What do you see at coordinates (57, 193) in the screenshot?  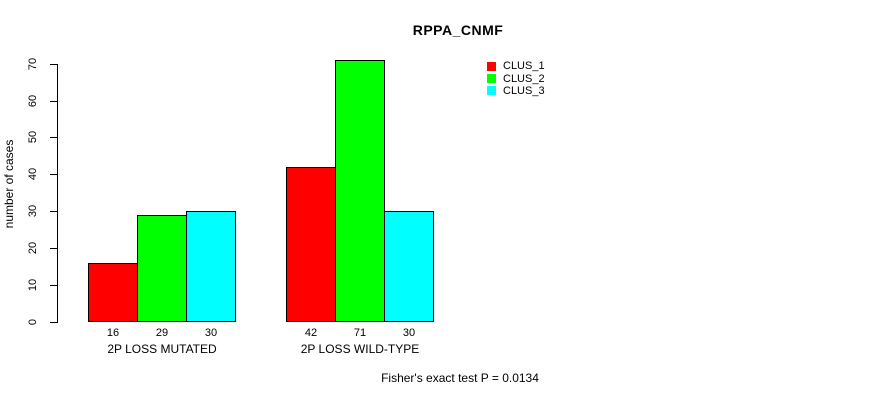 I see `y-axis-line` at bounding box center [57, 193].